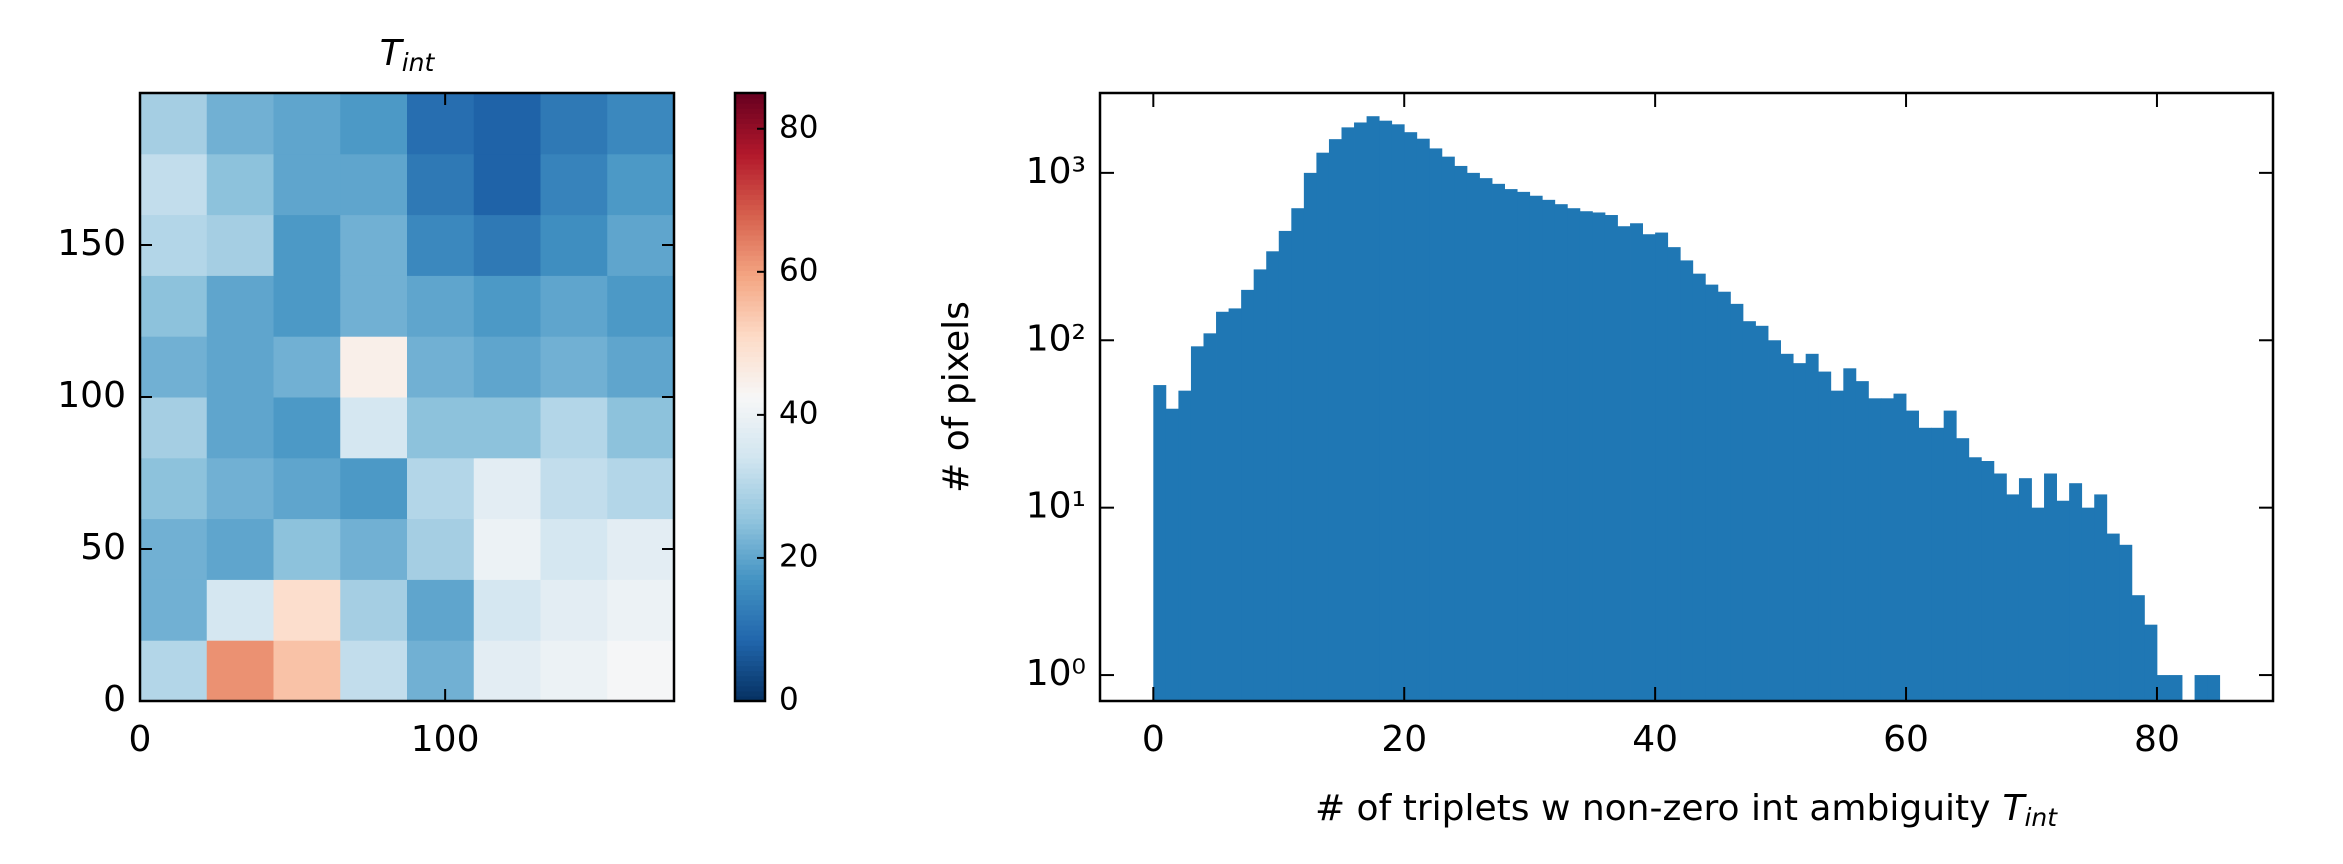 This screenshot has width=2343, height=864. What do you see at coordinates (956, 397) in the screenshot?
I see `y-axis-label: # of pixels` at bounding box center [956, 397].